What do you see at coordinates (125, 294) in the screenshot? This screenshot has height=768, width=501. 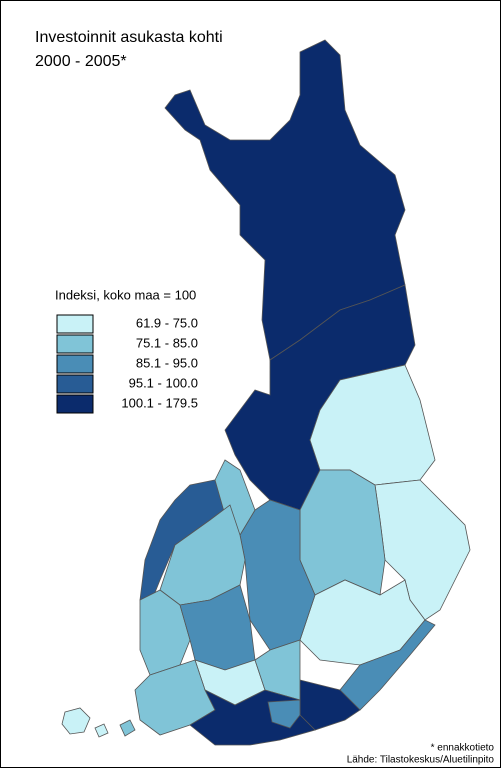 I see `legend-title: Indeksi, koko maa = 100` at bounding box center [125, 294].